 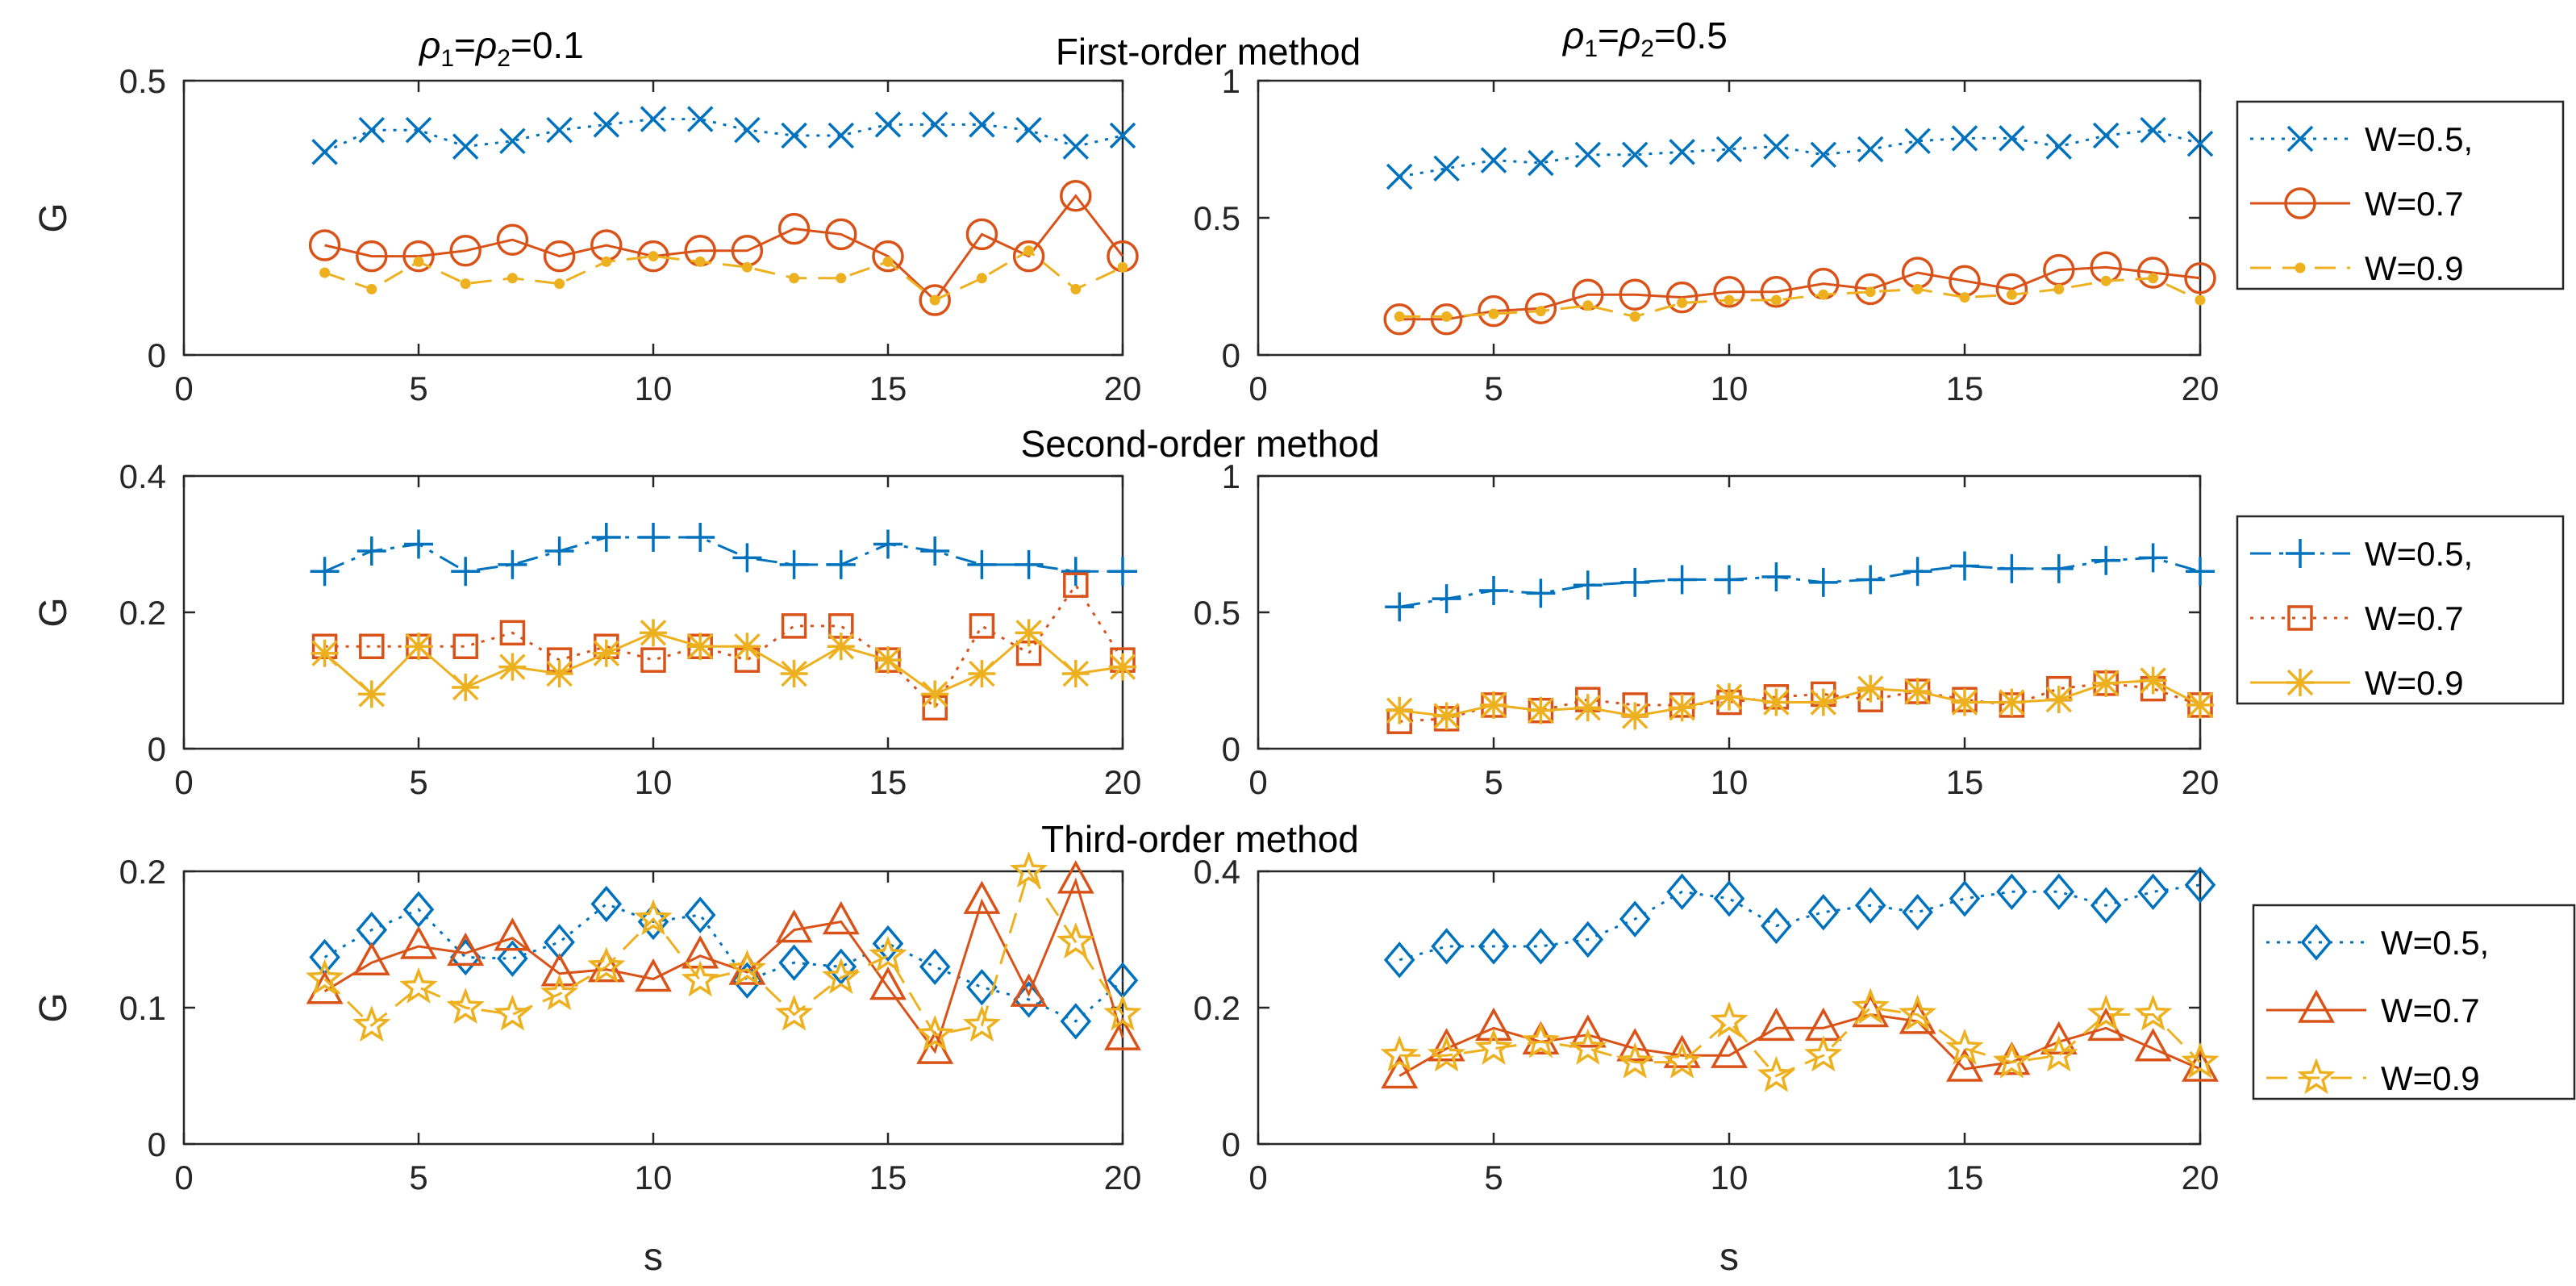 What do you see at coordinates (1200, 444) in the screenshot?
I see `panel-title: Second-order method` at bounding box center [1200, 444].